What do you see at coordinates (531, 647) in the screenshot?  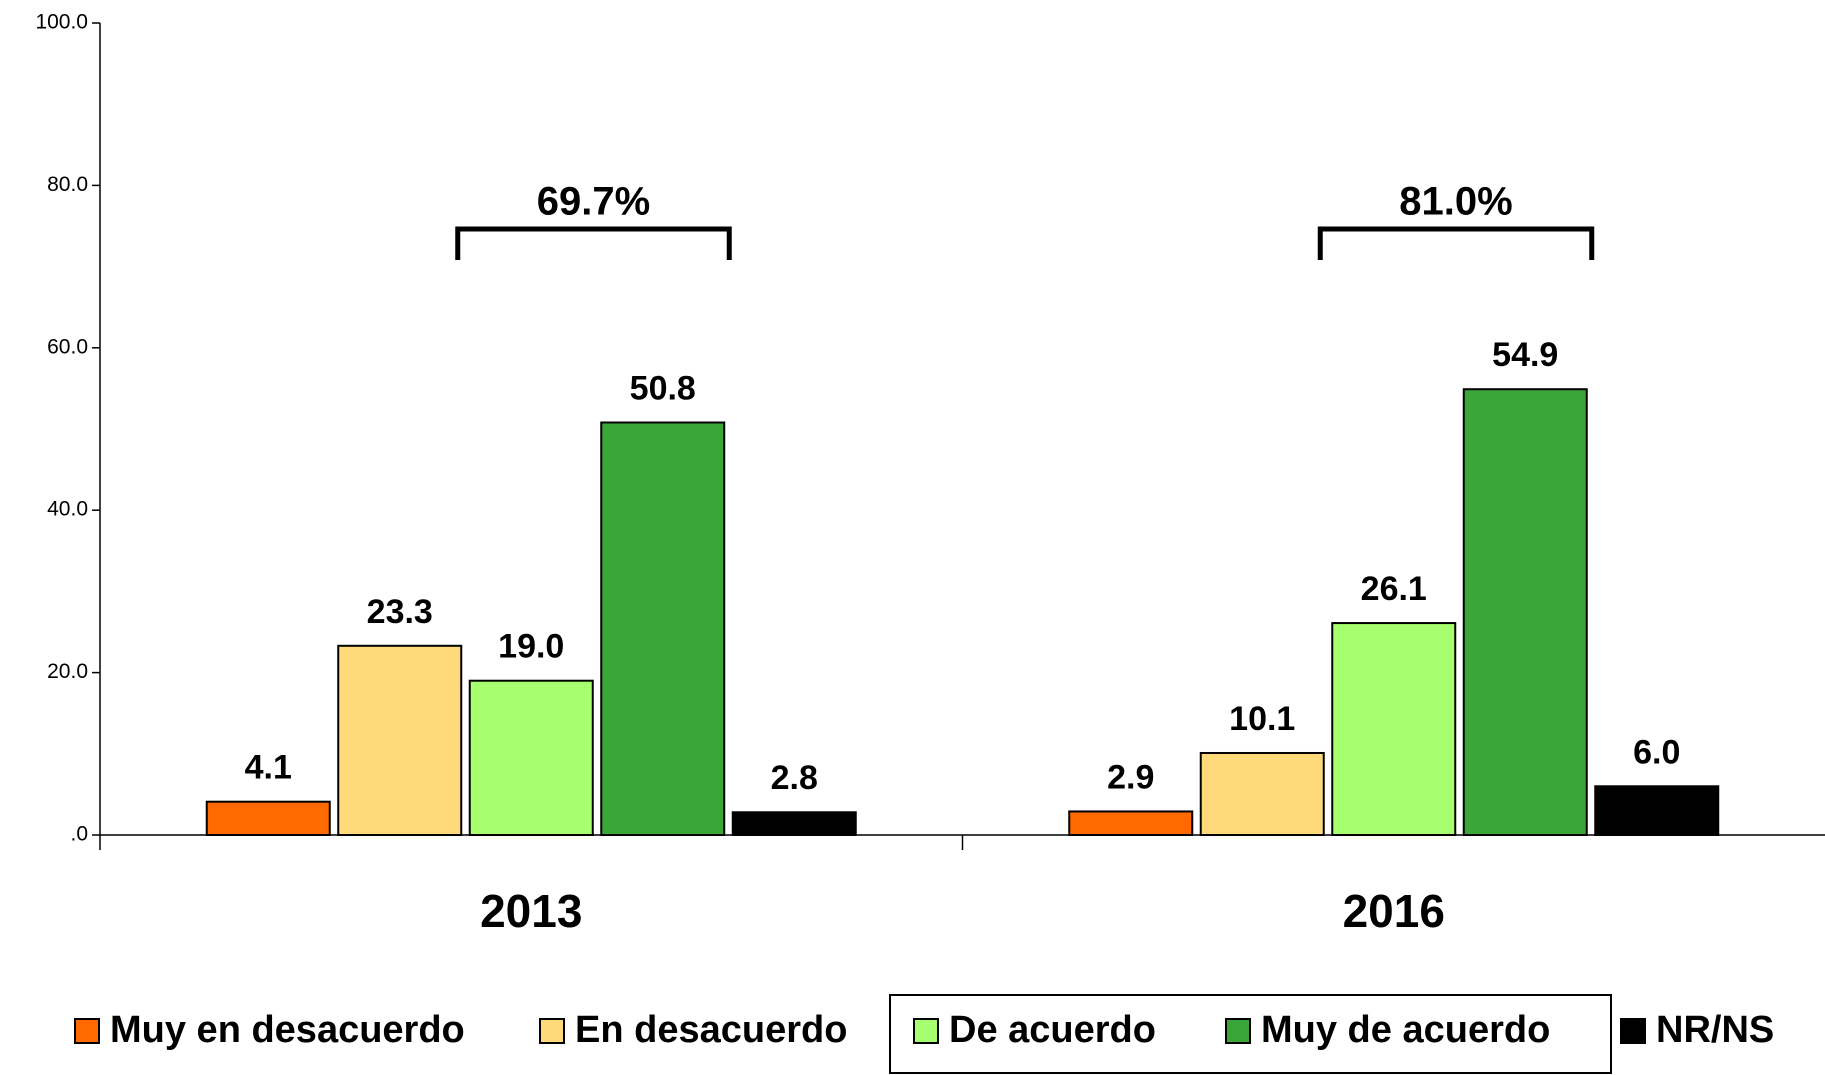 I see `data-label: 19.0` at bounding box center [531, 647].